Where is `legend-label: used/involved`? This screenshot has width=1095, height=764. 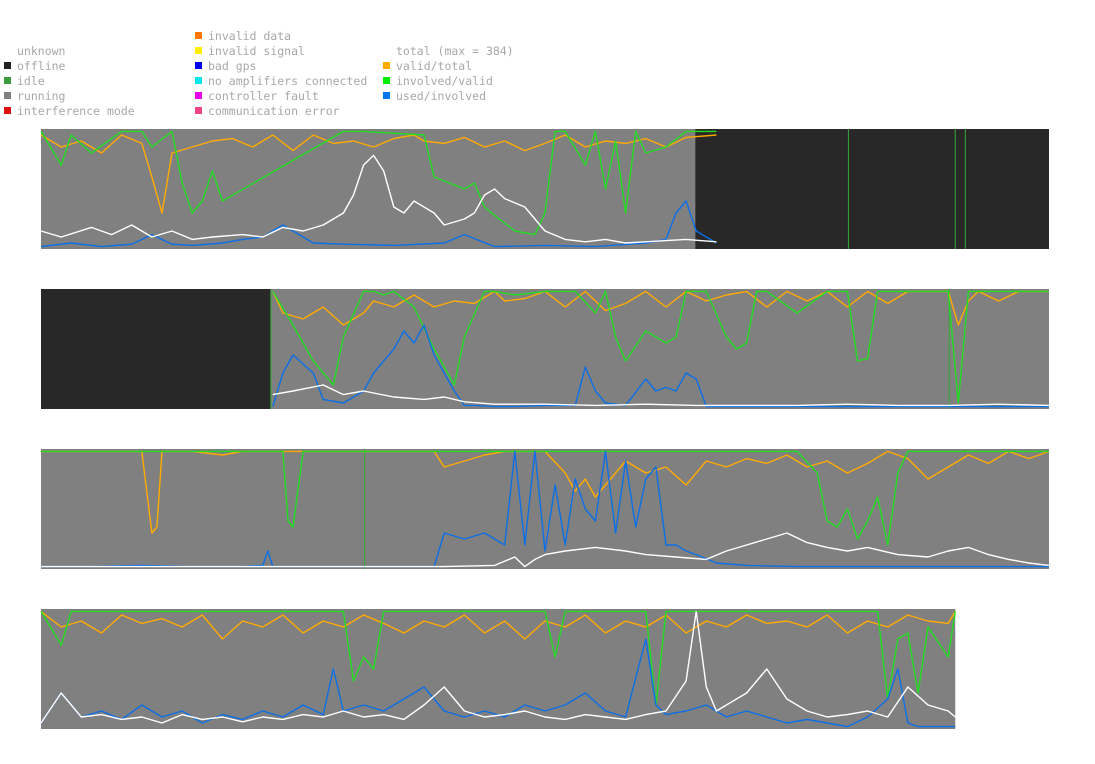 legend-label: used/involved is located at coordinates (441, 96).